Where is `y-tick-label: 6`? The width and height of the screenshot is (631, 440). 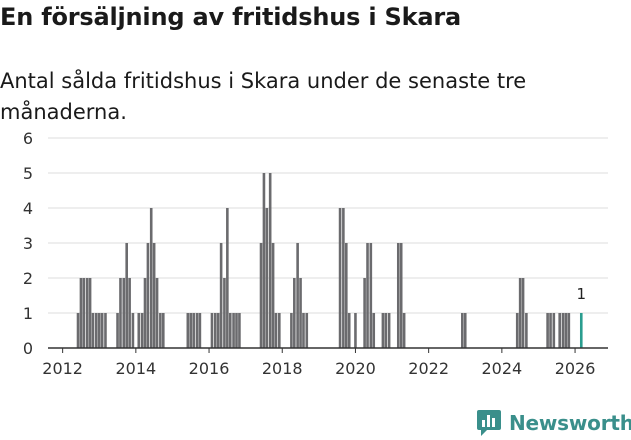
y-tick-label: 6 is located at coordinates (28, 138).